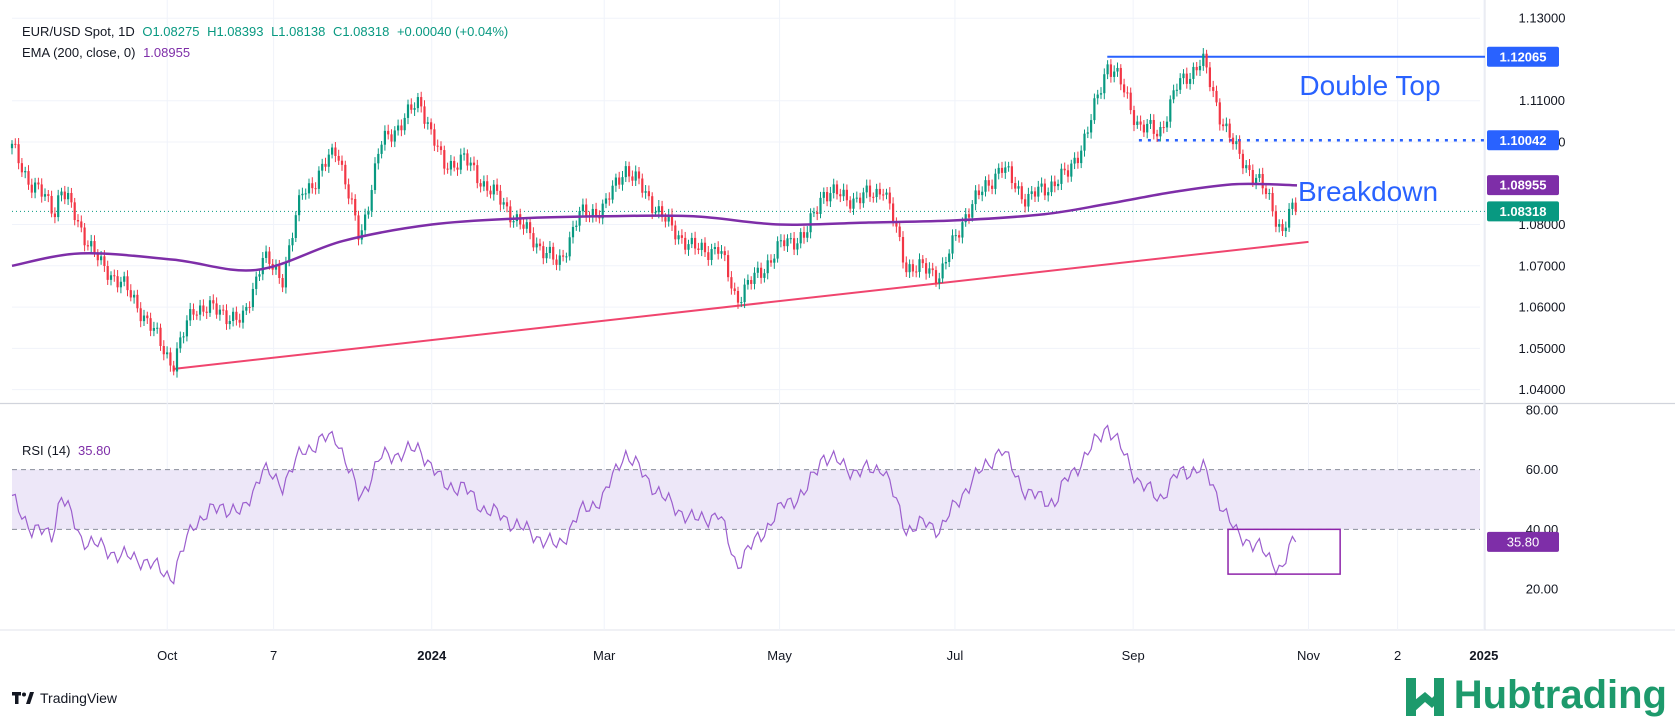 This screenshot has height=718, width=1675. What do you see at coordinates (1542, 469) in the screenshot?
I see `rsi-tick-label: 60.00` at bounding box center [1542, 469].